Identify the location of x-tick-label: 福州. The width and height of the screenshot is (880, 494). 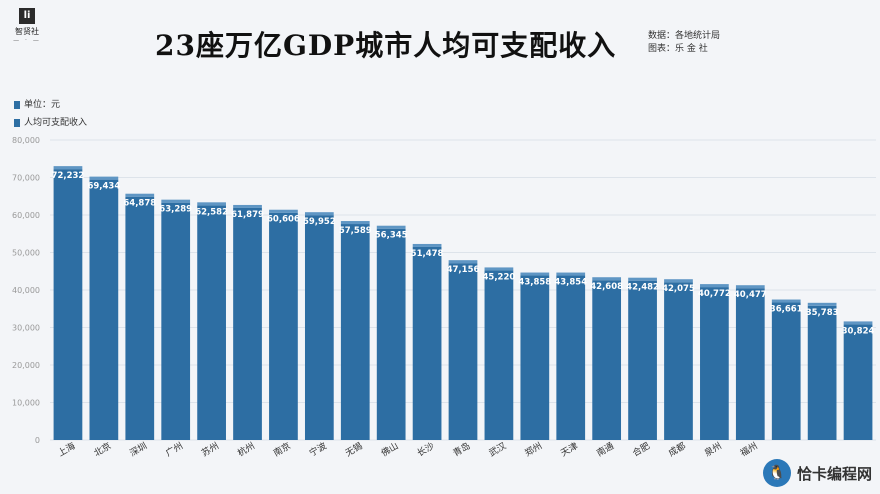
(749, 449).